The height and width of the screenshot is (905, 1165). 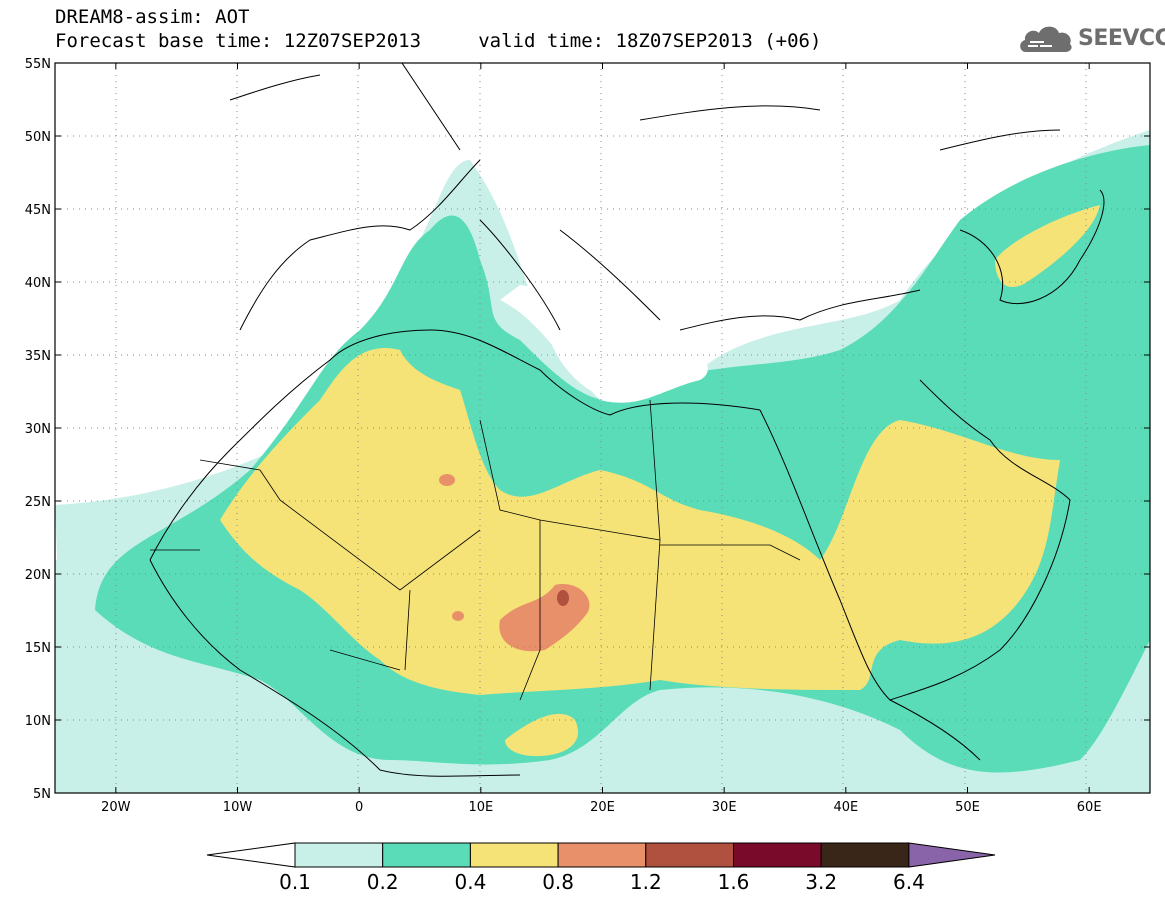 I want to click on lat-tick-label: 10N, so click(x=38, y=721).